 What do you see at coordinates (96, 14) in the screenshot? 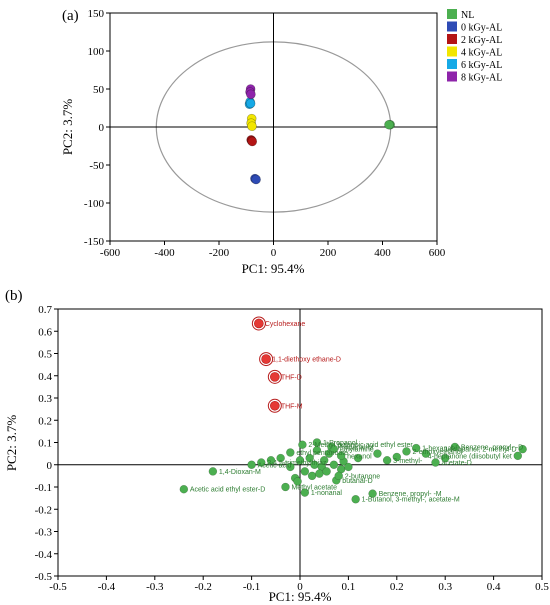
I see `y-tick-label: 150` at bounding box center [96, 14].